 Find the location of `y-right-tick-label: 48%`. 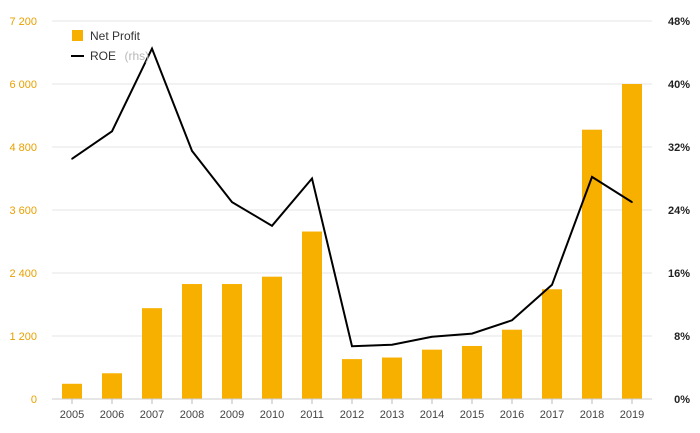

y-right-tick-label: 48% is located at coordinates (679, 22).